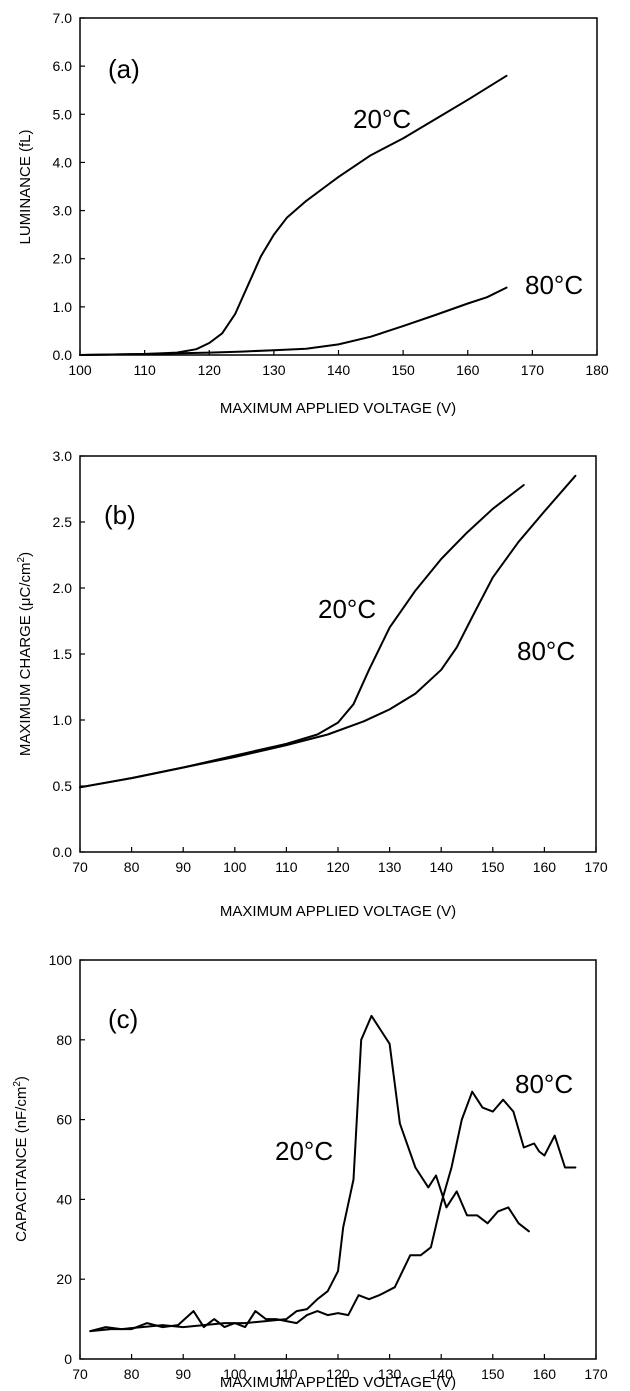 Image resolution: width=630 pixels, height=1391 pixels. Describe the element at coordinates (120, 515) in the screenshot. I see `panel-label: (b)` at that location.